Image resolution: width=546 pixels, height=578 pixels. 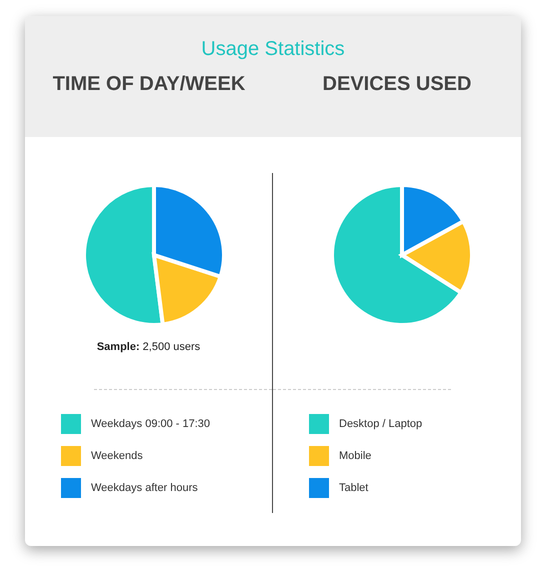 I want to click on text: Usage Statistics, so click(x=273, y=49).